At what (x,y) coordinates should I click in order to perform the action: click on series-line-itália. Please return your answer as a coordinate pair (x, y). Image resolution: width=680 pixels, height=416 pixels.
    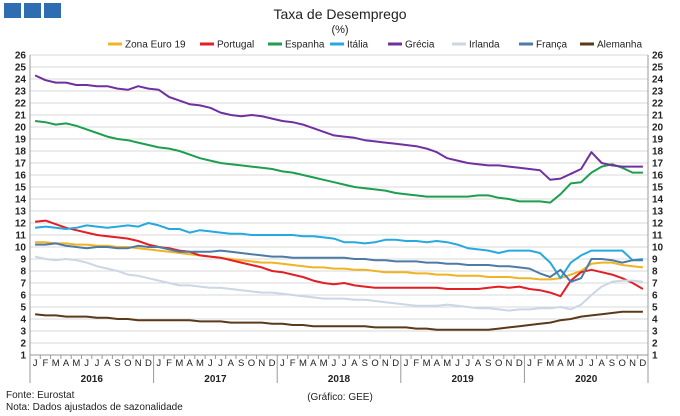
    Looking at the image, I should click on (339, 251).